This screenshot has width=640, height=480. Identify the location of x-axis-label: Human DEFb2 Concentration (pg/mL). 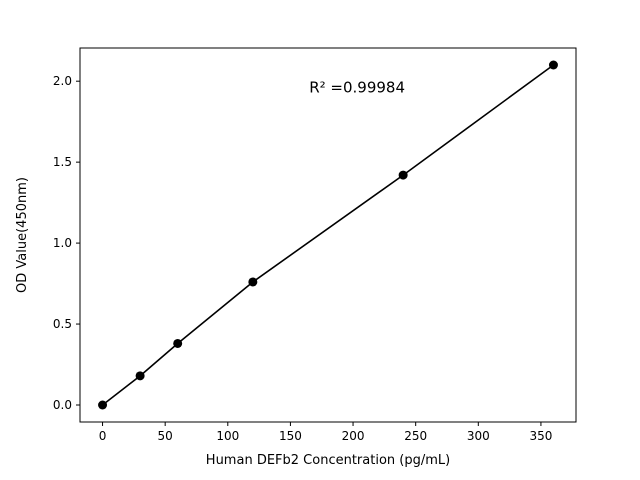
(328, 460).